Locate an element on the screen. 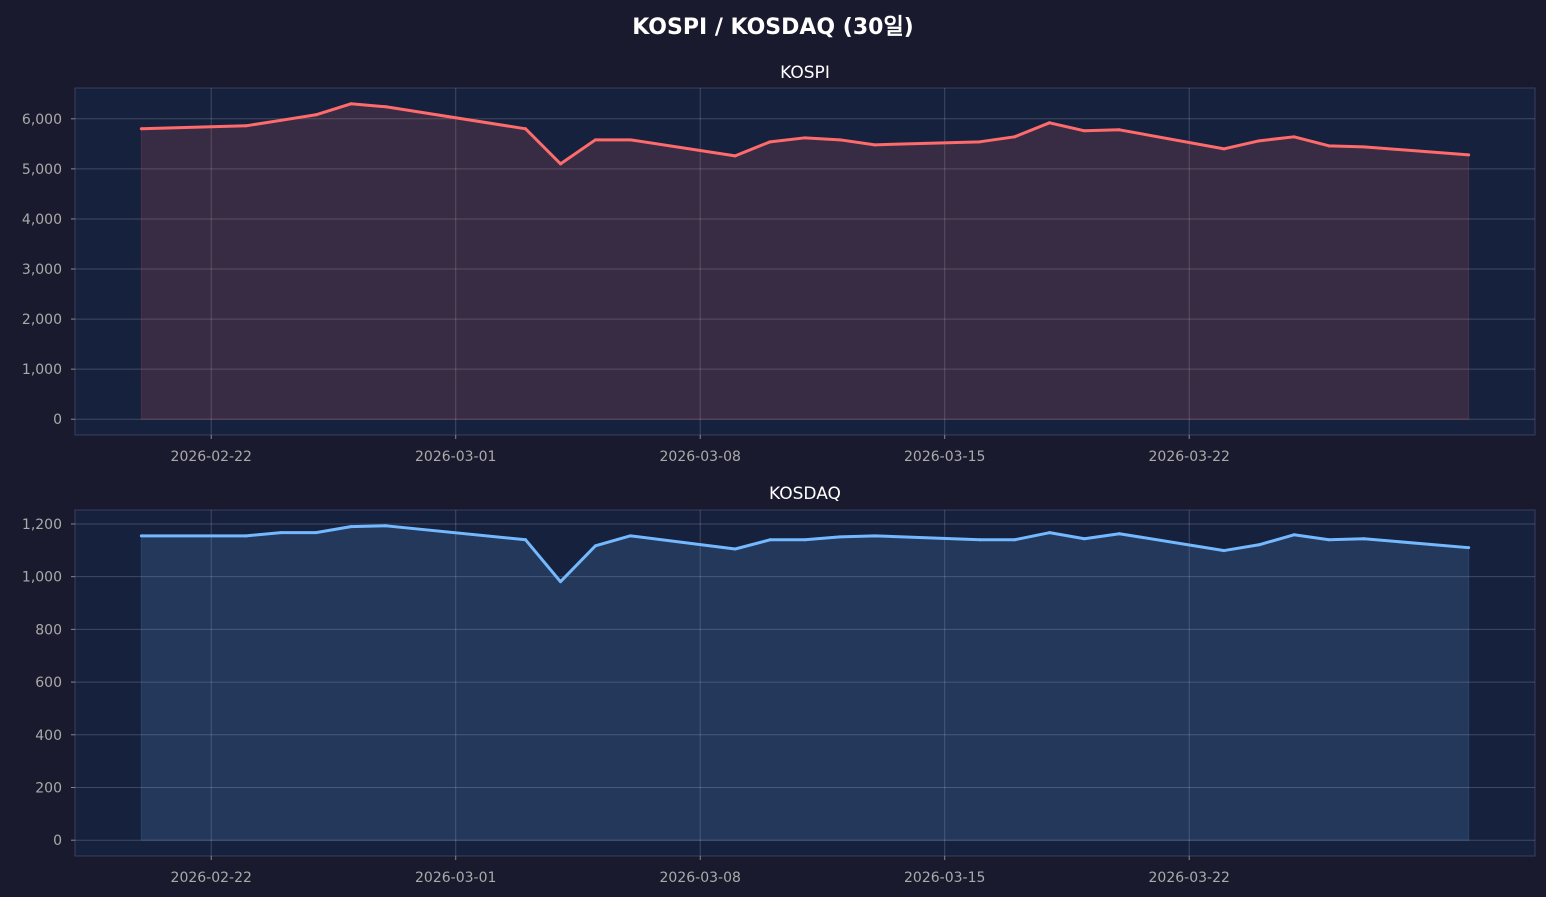 The width and height of the screenshot is (1546, 897). y-tick-label: 200 is located at coordinates (48, 788).